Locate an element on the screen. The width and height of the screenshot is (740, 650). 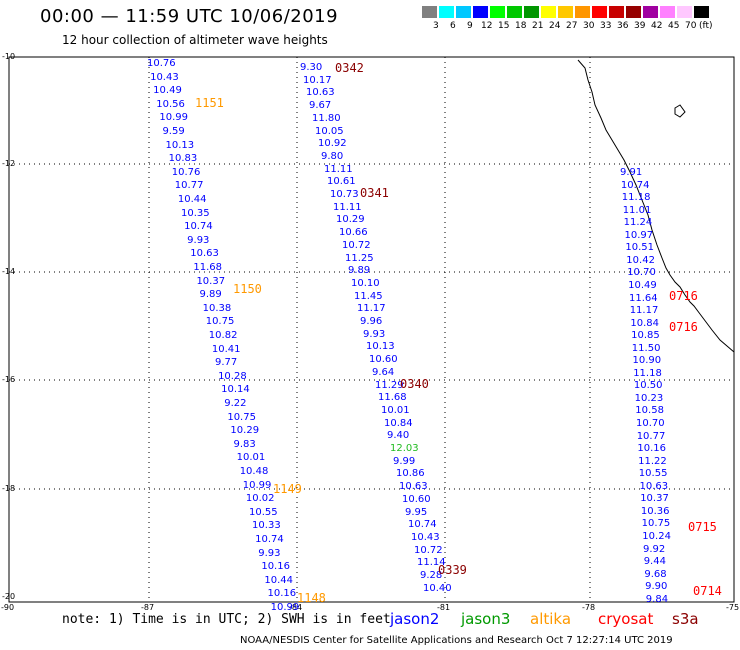
wave-height-label: 10.13 is located at coordinates (180, 145).